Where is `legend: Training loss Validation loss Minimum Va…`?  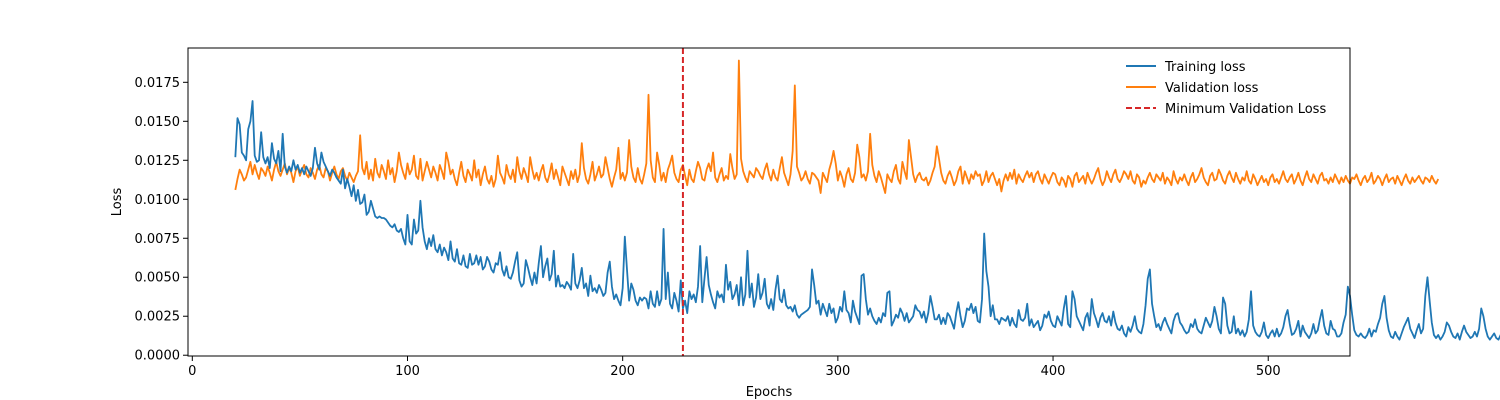
legend: Training loss Validation loss Minimum Va… is located at coordinates (1226, 88).